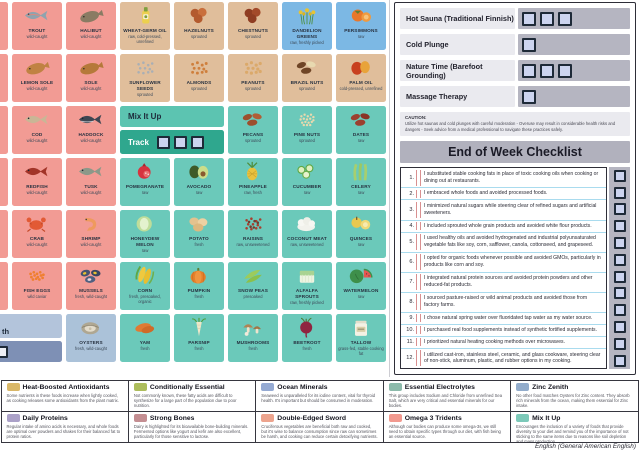 The image size is (640, 453). Describe the element at coordinates (361, 286) in the screenshot. I see `grid-cell-watermelon: WATERMELON raw` at that location.